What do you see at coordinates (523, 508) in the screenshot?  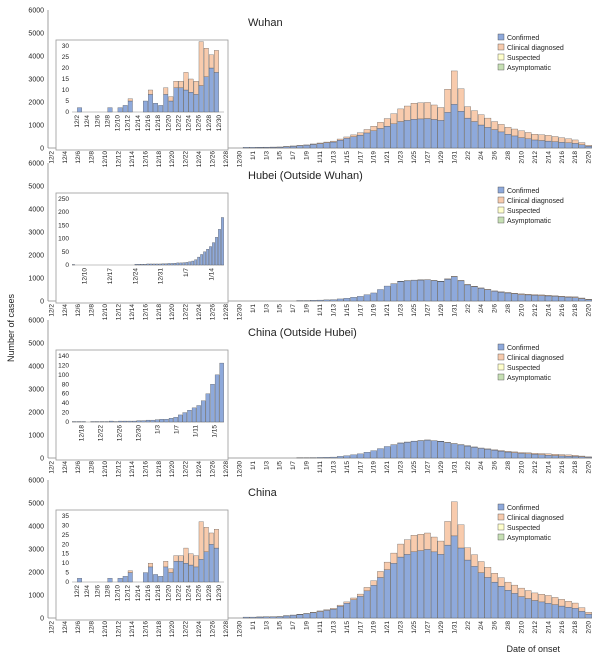 I see `legend-label: Confirmed` at bounding box center [523, 508].